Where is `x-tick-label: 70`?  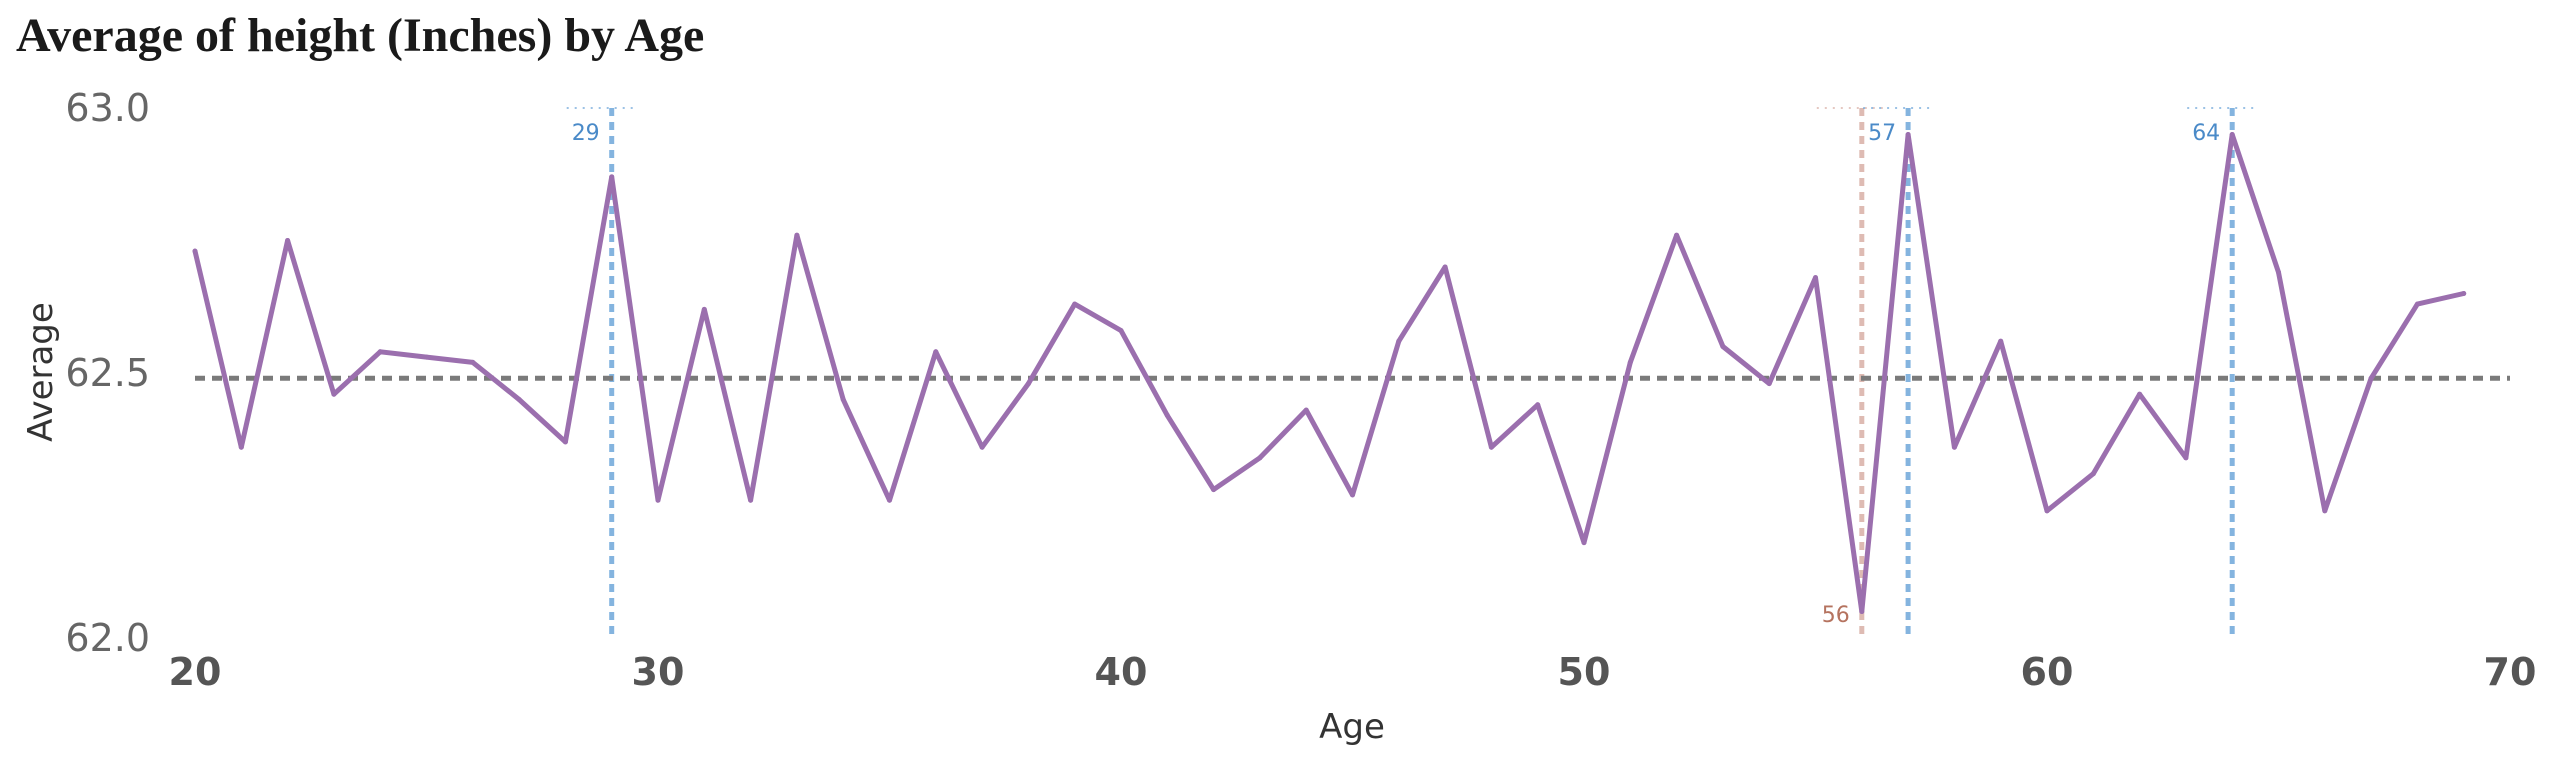
x-tick-label: 70 is located at coordinates (2510, 672).